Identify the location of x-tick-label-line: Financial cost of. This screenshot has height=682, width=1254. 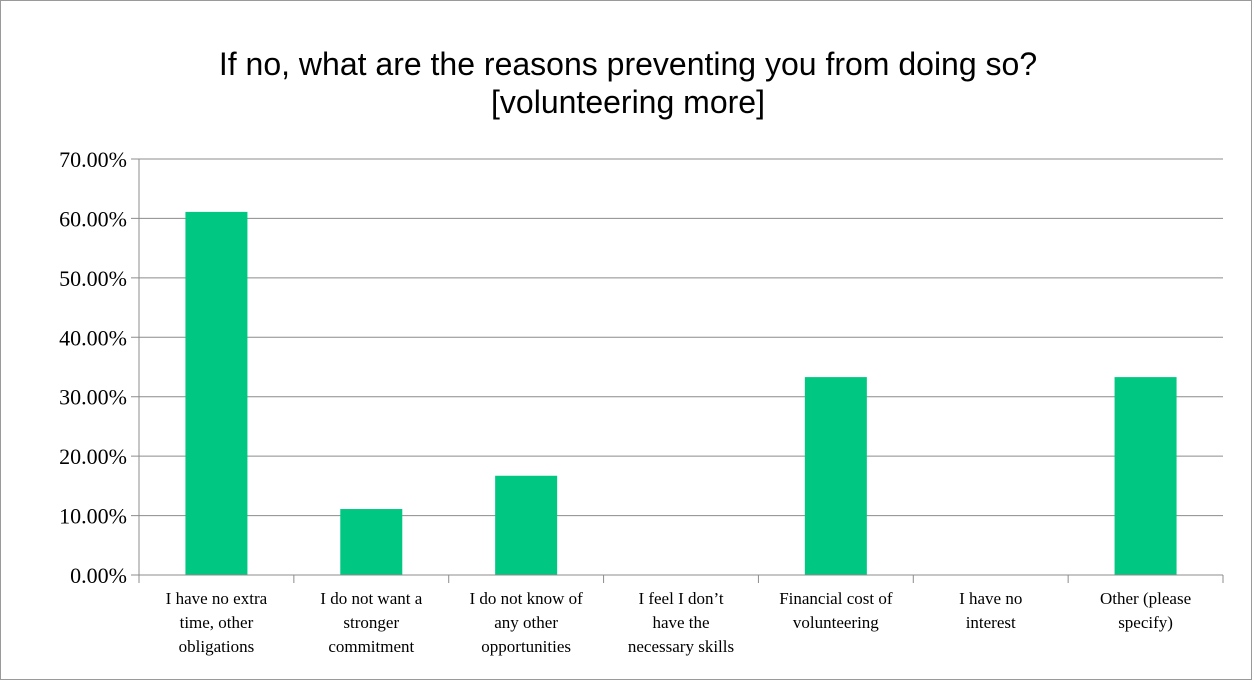
(836, 598).